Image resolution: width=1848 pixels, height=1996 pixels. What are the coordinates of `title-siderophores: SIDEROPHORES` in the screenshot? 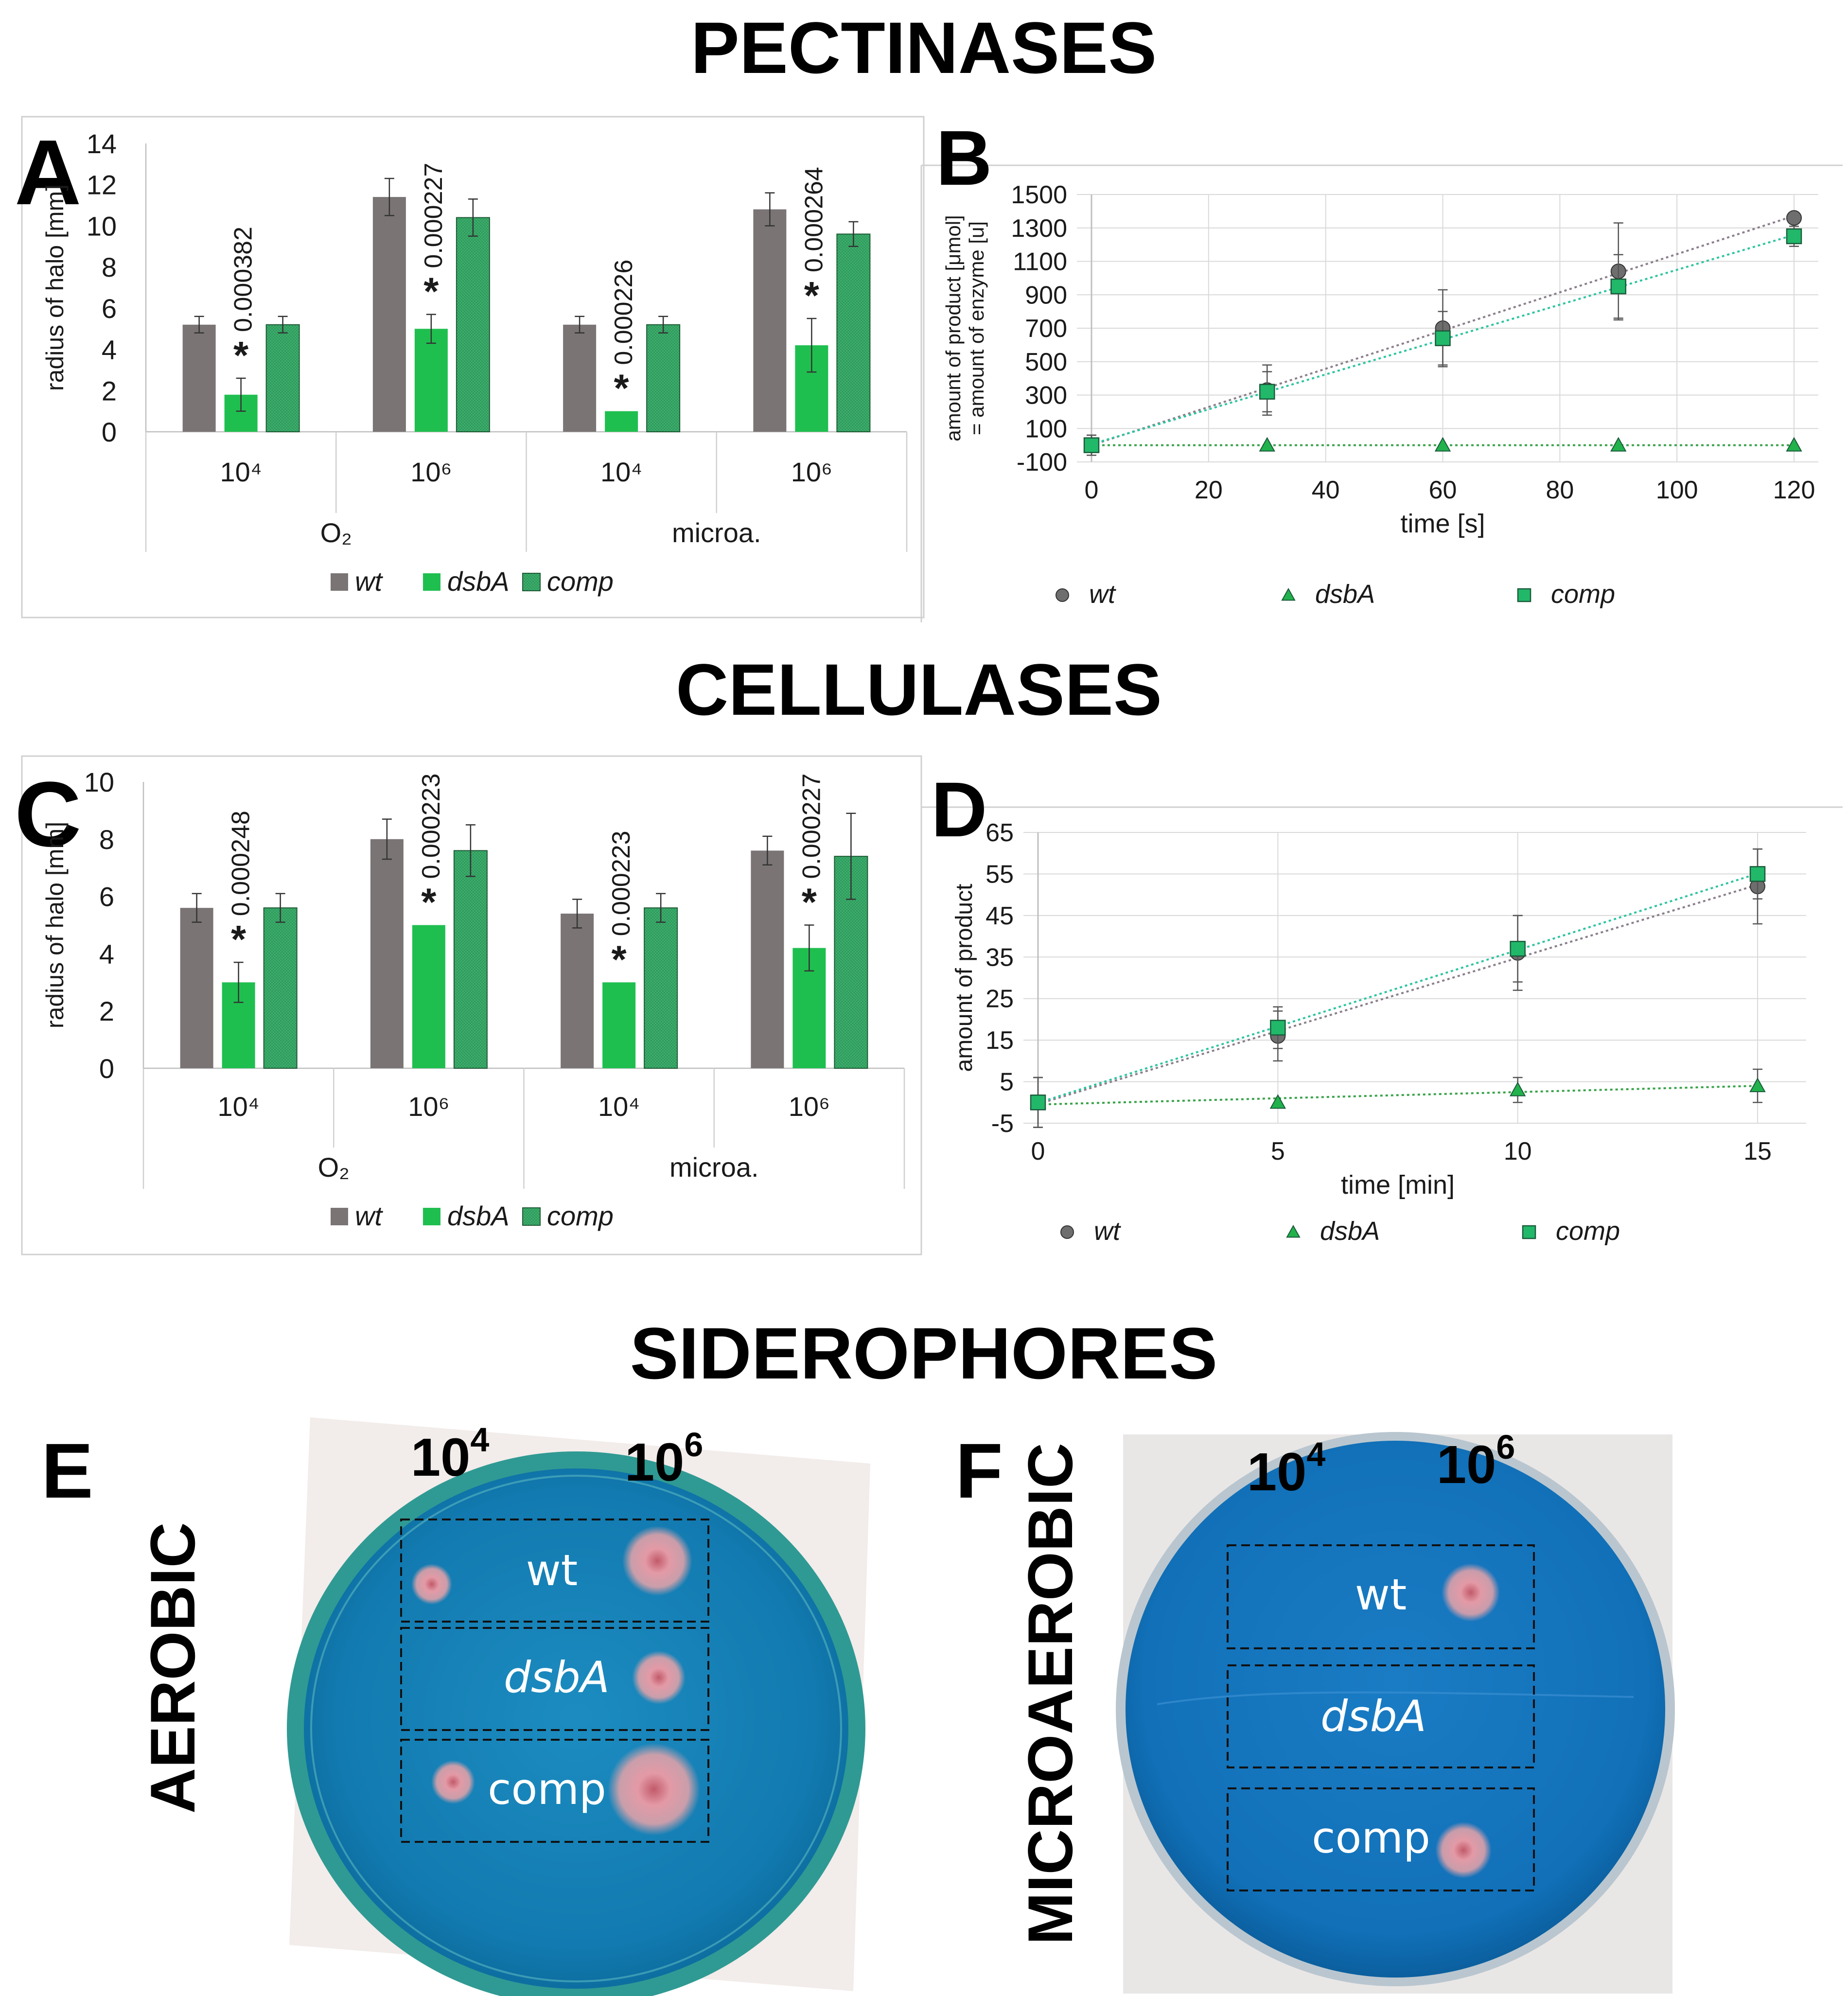 It's located at (924, 1353).